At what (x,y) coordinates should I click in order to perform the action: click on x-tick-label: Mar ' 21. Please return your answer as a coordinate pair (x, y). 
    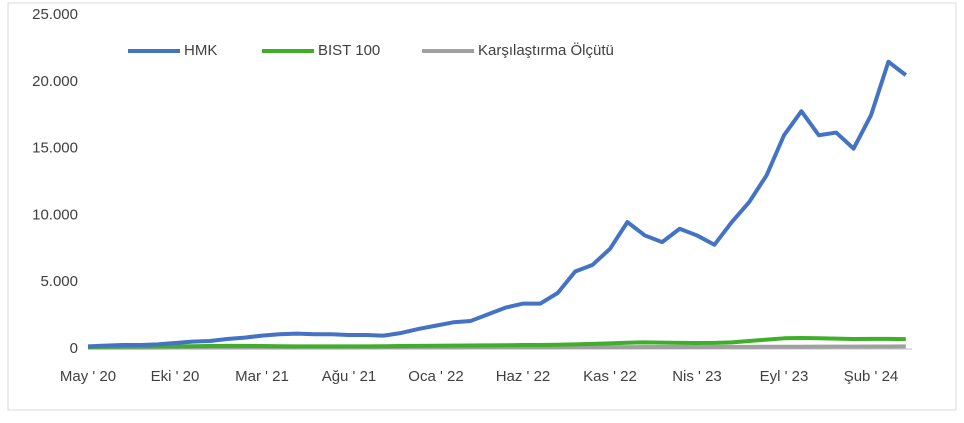
    Looking at the image, I should click on (262, 376).